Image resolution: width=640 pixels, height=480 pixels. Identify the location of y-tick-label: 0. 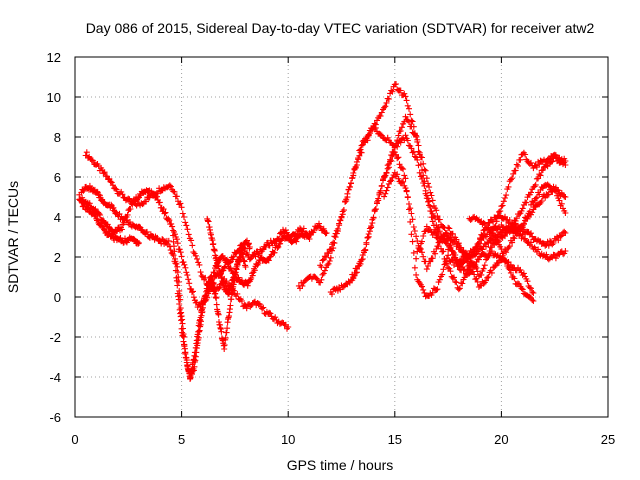
(57, 297).